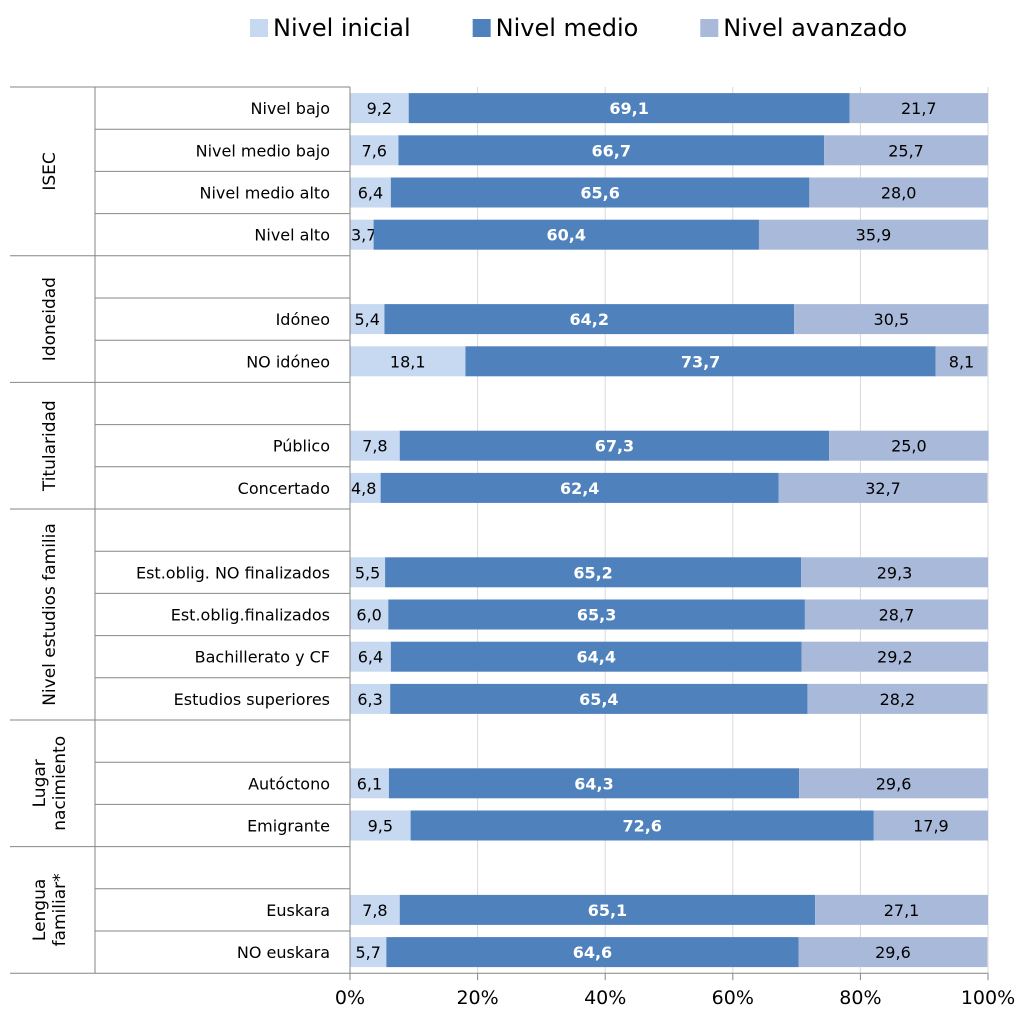  What do you see at coordinates (50, 171) in the screenshot?
I see `group-label: ISEC` at bounding box center [50, 171].